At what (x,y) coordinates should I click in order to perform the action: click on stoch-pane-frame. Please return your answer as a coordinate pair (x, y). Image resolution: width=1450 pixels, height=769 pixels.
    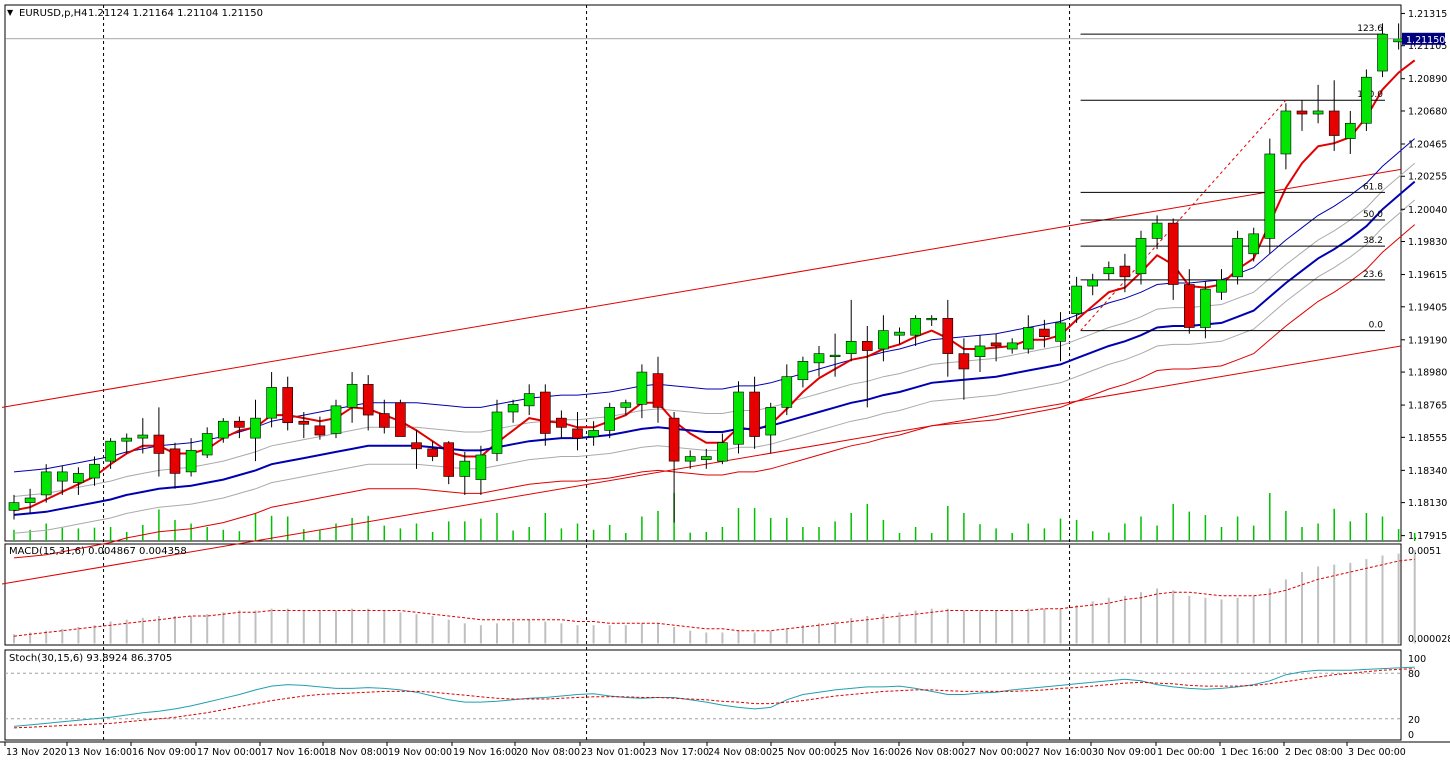
    Looking at the image, I should click on (703, 695).